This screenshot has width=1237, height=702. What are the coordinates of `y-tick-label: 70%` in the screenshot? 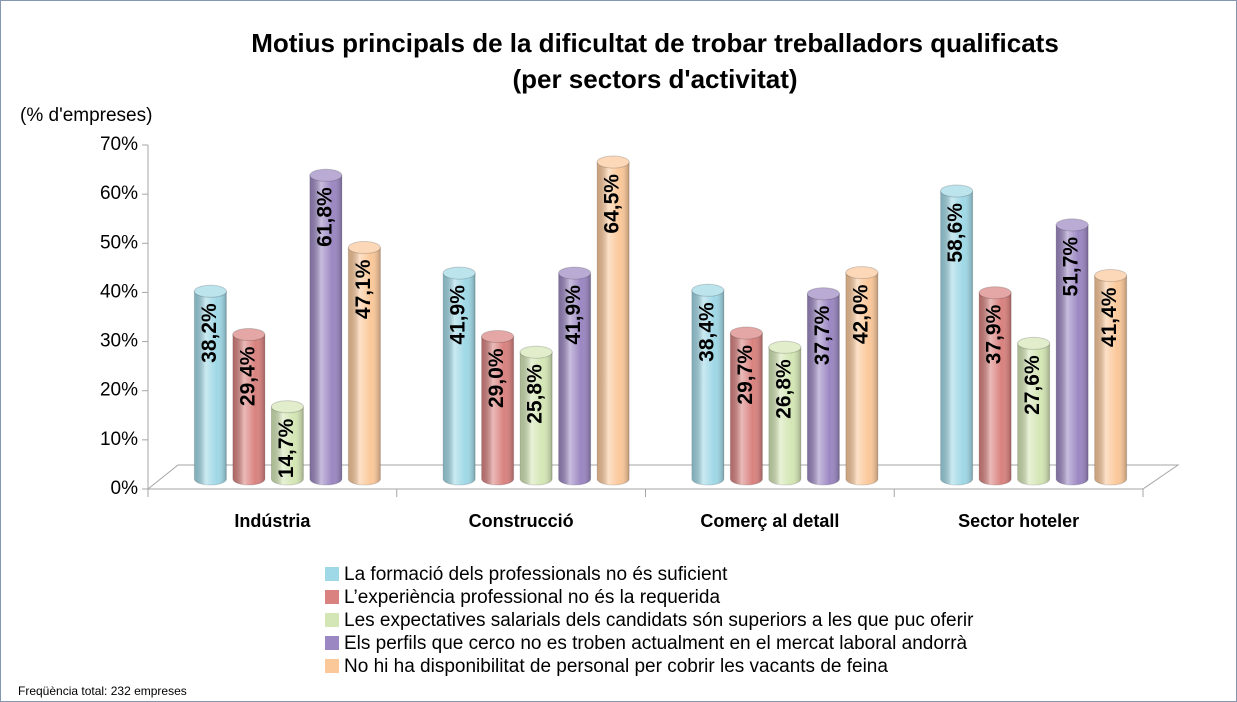 It's located at (119, 144).